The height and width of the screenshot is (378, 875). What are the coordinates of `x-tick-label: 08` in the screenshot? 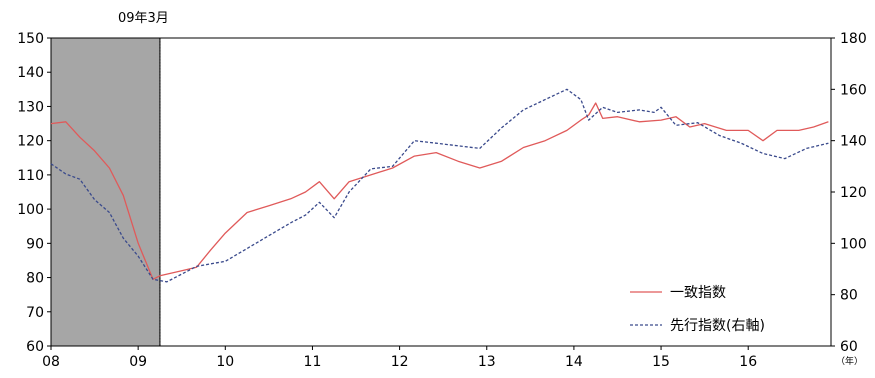 It's located at (51, 362).